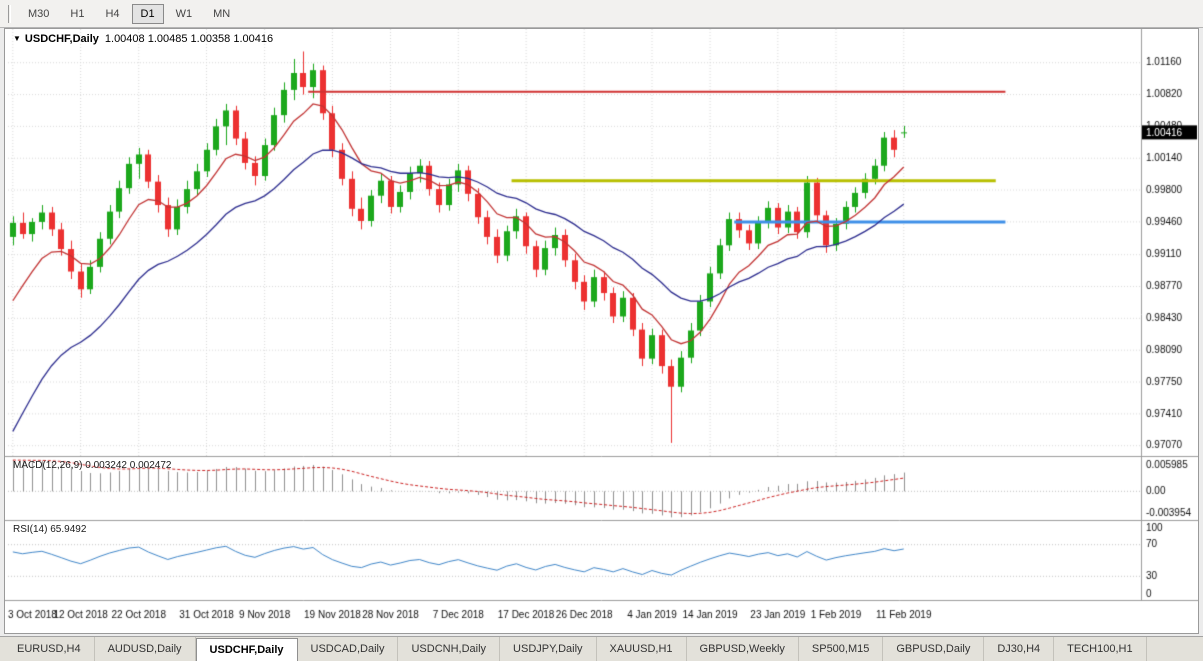 The width and height of the screenshot is (1203, 661). I want to click on chart-tab-usdcnh-daily: USDCNH,Daily, so click(449, 649).